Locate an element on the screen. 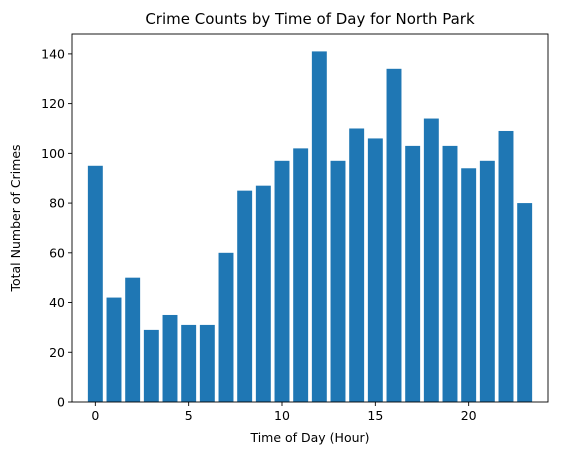 This screenshot has width=575, height=455. x-tick-label: 20 is located at coordinates (469, 415).